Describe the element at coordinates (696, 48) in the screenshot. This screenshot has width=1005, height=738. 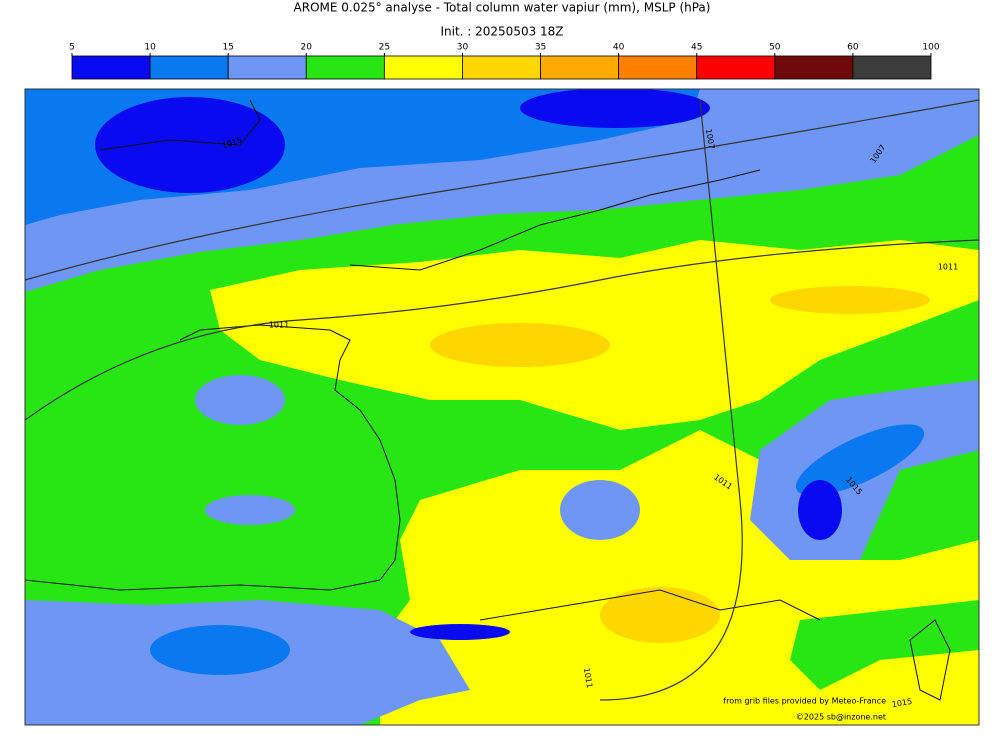
I see `colorbar-tick-label: 45` at that location.